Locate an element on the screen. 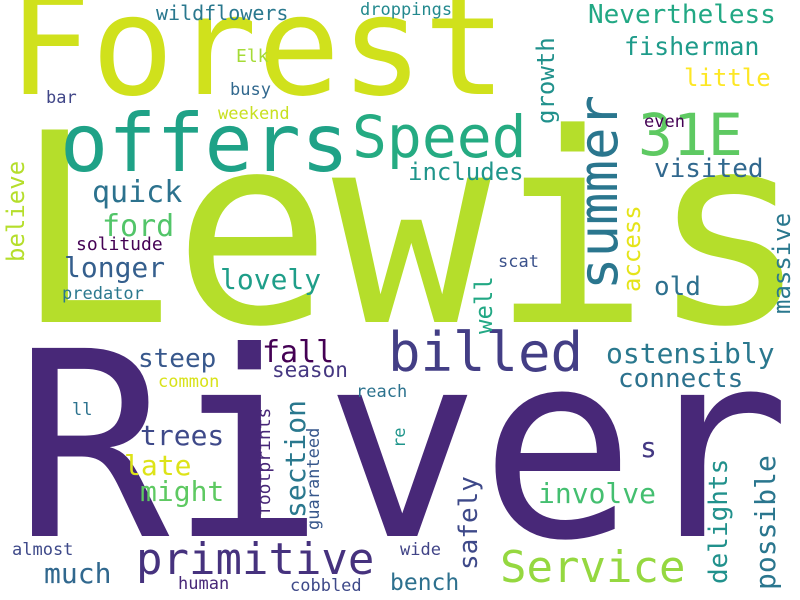  word-massive: massive is located at coordinates (782, 263).